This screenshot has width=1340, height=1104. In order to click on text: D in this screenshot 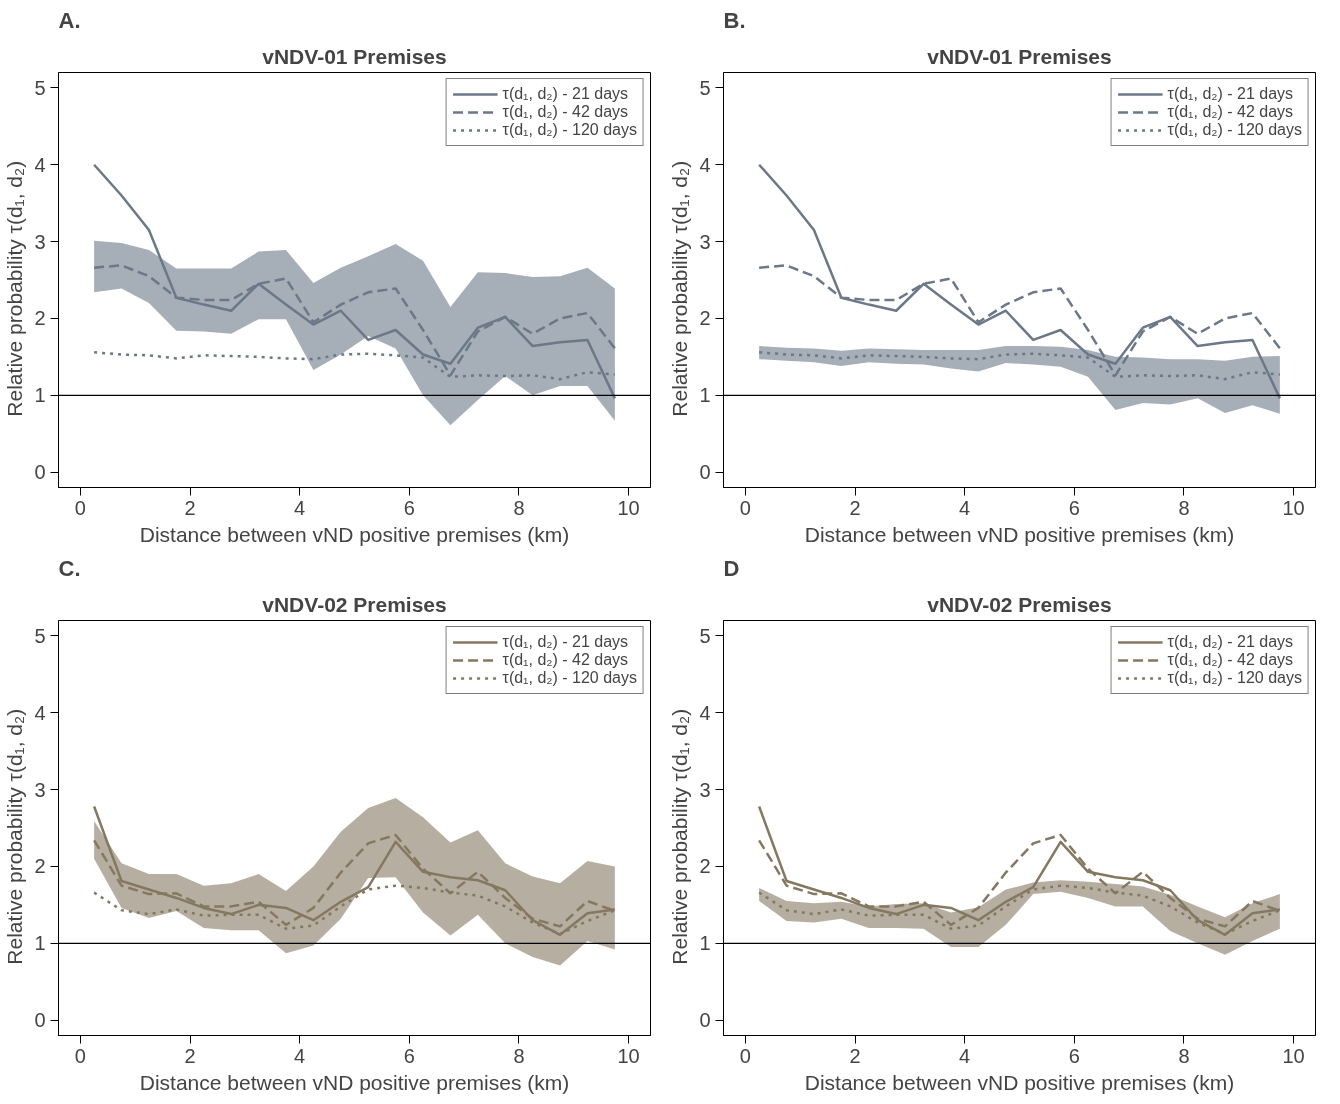, I will do `click(731, 568)`.